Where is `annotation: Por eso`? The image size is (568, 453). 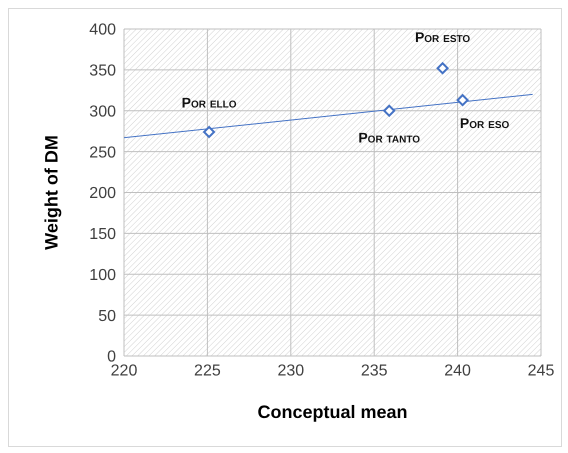 annotation: Por eso is located at coordinates (485, 122).